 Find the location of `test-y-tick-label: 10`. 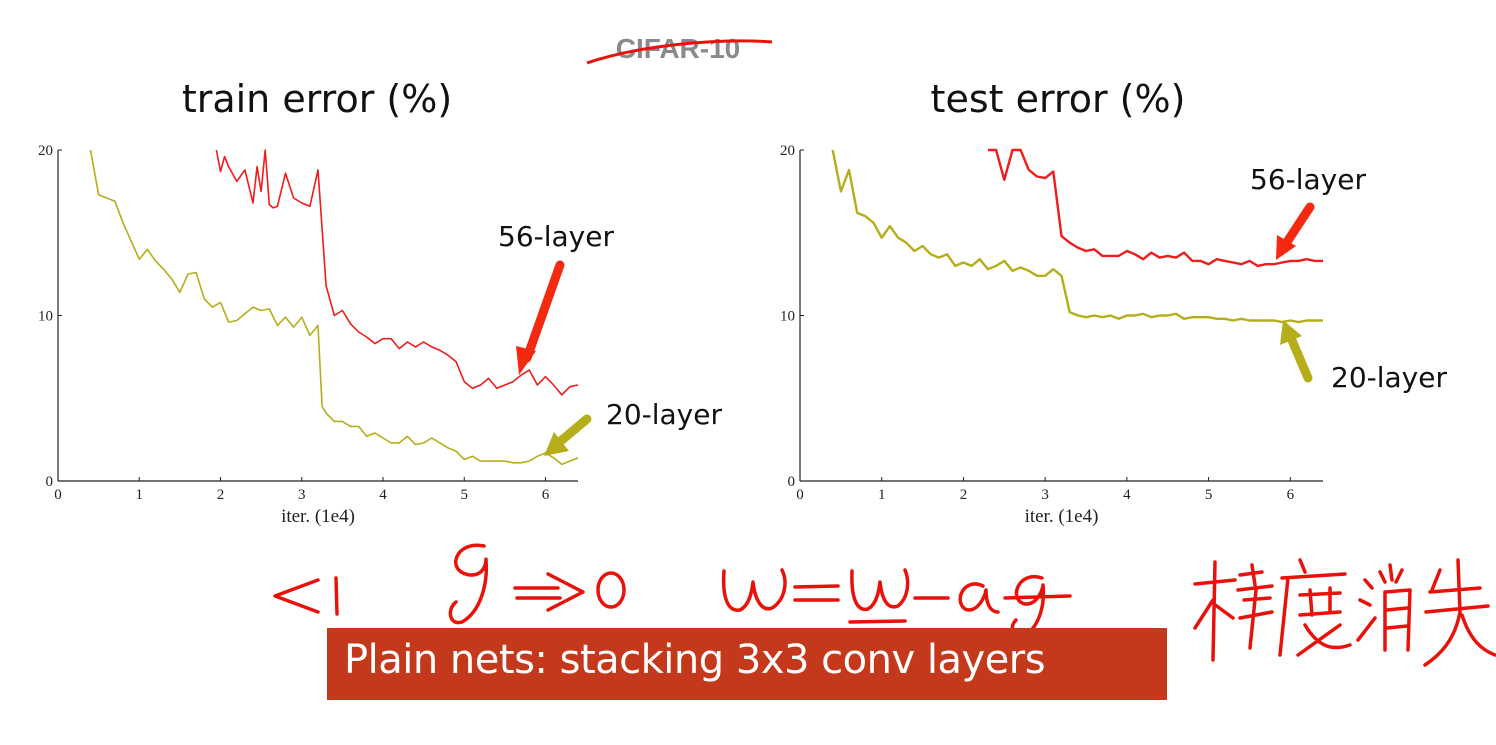

test-y-tick-label: 10 is located at coordinates (787, 317).